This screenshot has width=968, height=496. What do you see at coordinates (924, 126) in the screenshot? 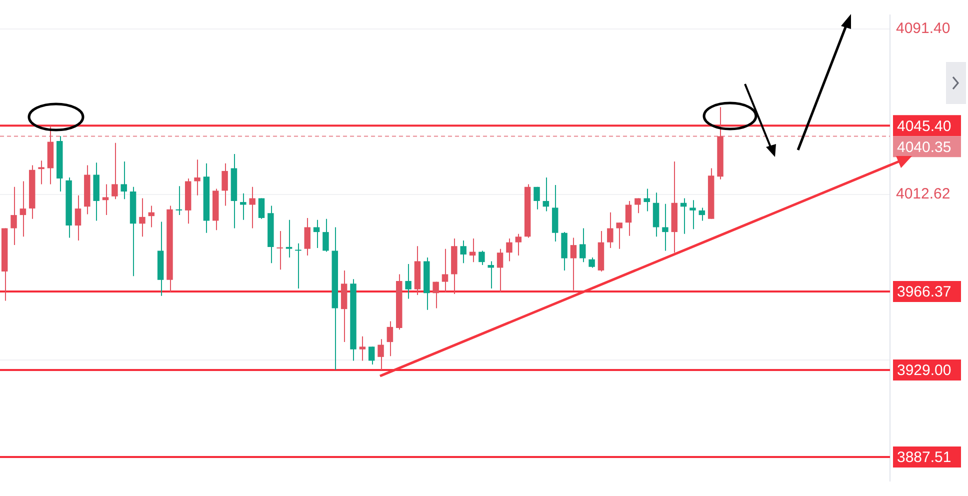
I see `ref-line-label: 4045.40` at bounding box center [924, 126].